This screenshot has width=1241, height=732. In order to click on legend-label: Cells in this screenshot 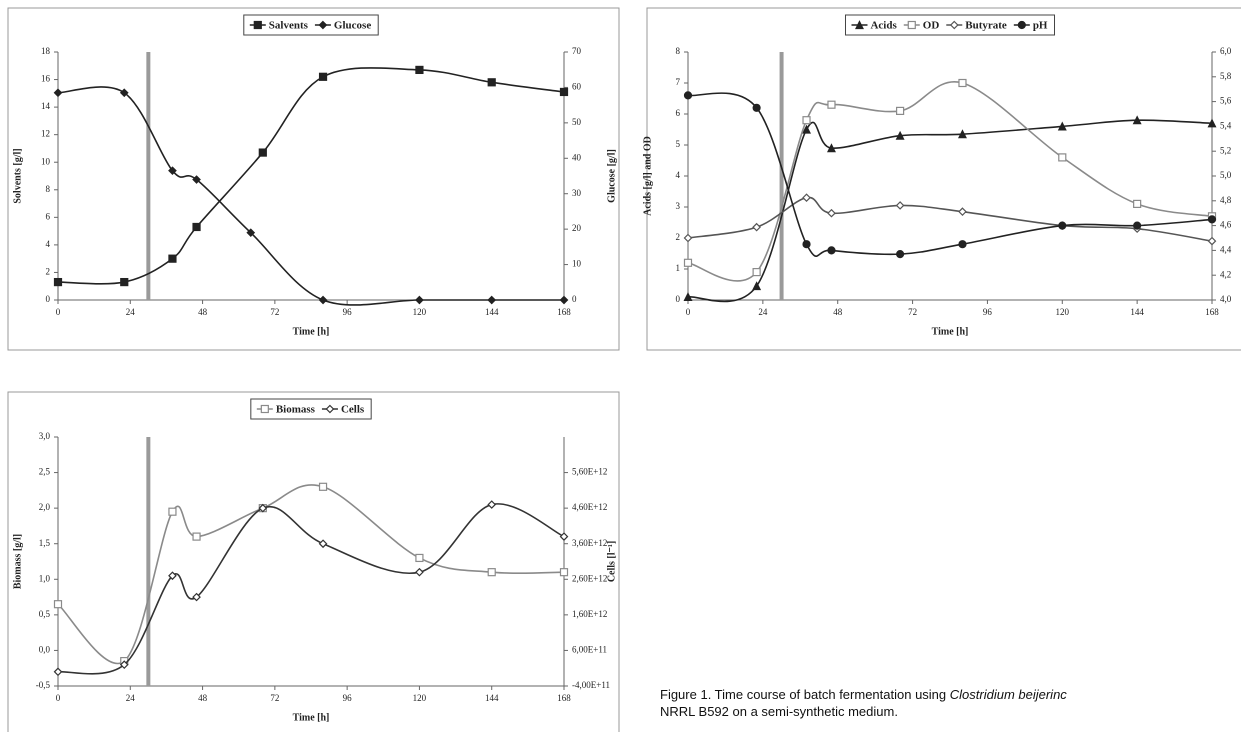, I will do `click(353, 410)`.